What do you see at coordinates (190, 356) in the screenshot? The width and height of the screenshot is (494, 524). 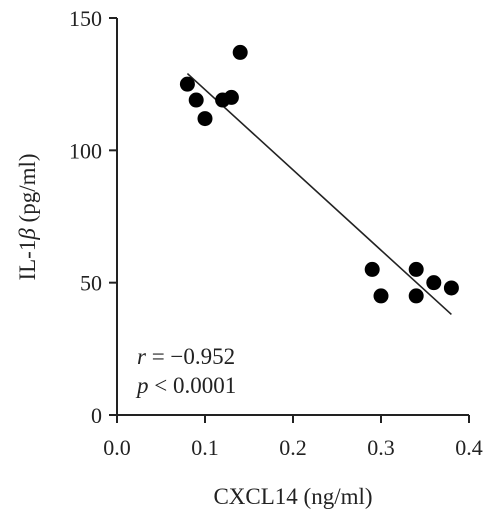 I see `r-value: = −0.952` at bounding box center [190, 356].